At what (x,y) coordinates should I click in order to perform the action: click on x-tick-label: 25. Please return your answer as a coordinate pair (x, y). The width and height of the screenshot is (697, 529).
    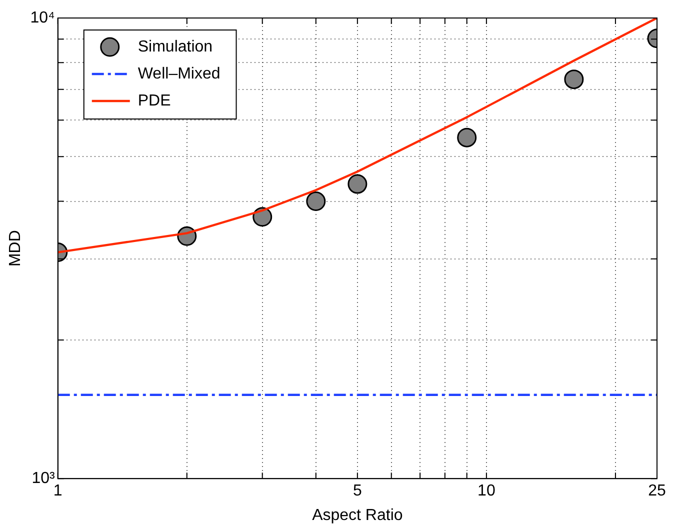
    Looking at the image, I should click on (657, 491).